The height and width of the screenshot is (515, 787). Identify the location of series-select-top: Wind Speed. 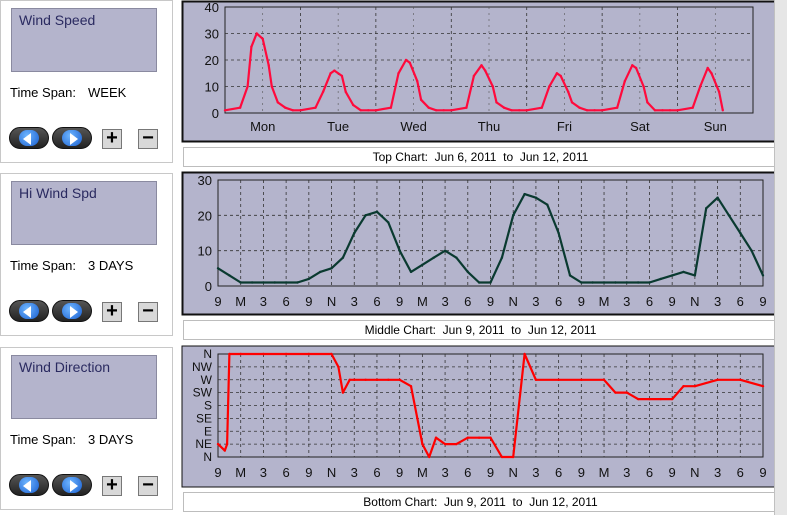
(84, 40).